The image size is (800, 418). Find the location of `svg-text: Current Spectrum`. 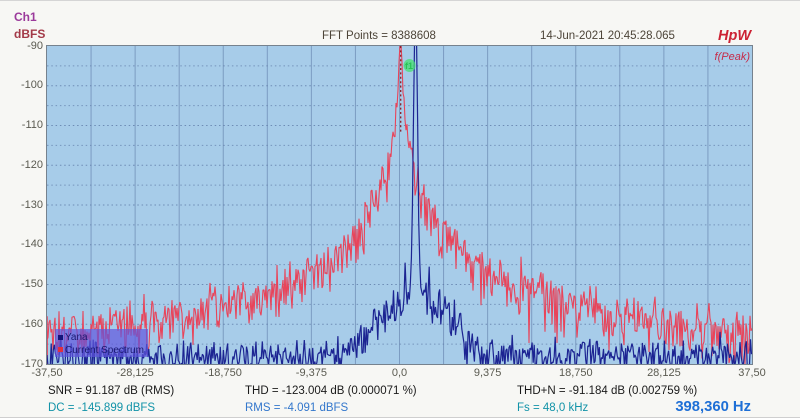

svg-text: Current Spectrum is located at coordinates (104, 350).